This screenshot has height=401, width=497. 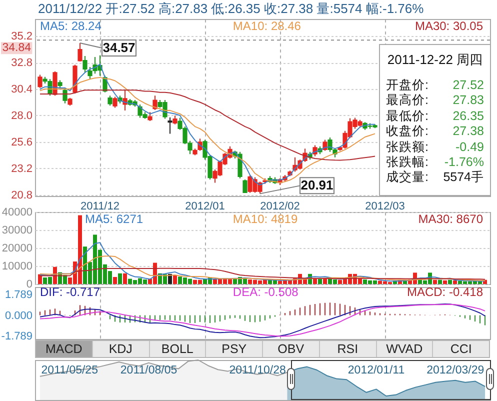 What do you see at coordinates (120, 349) in the screenshot?
I see `tab: KDJ` at bounding box center [120, 349].